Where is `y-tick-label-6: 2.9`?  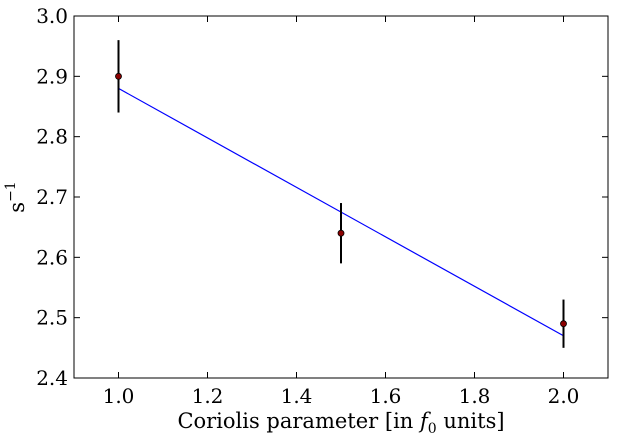 y-tick-label-6: 2.9 is located at coordinates (52, 76).